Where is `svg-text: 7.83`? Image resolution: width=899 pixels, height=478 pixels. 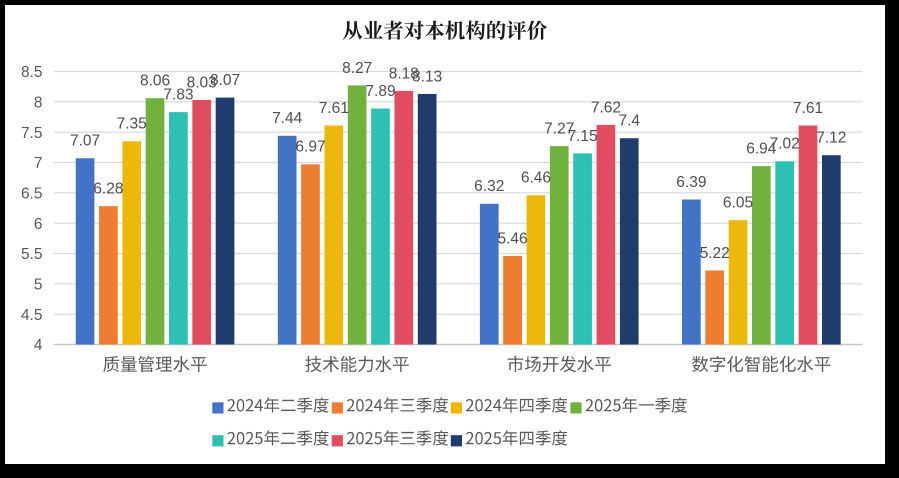
svg-text: 7.83 is located at coordinates (178, 95).